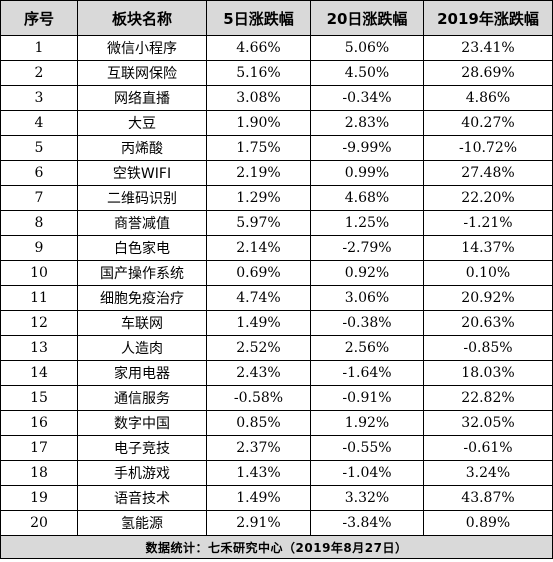 The image size is (553, 562). I want to click on change-2019-cell: 14.37%, so click(488, 248).